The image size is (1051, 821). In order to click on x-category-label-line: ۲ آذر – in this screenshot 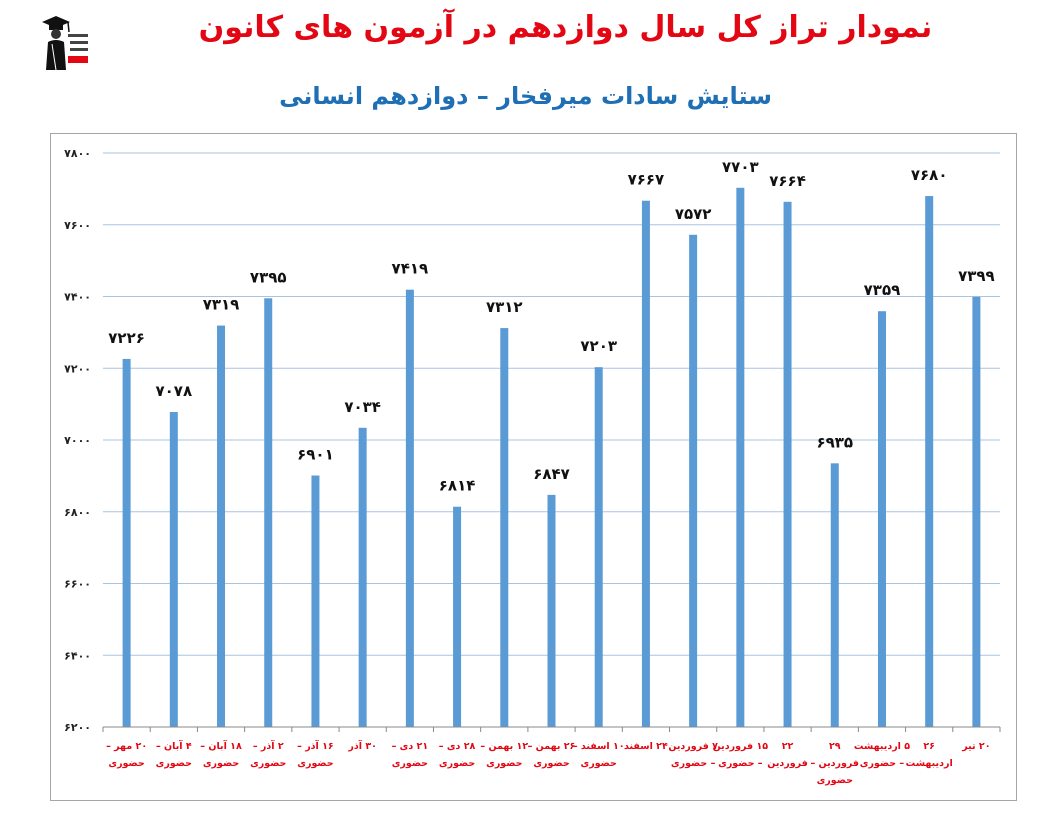, I will do `click(268, 745)`.